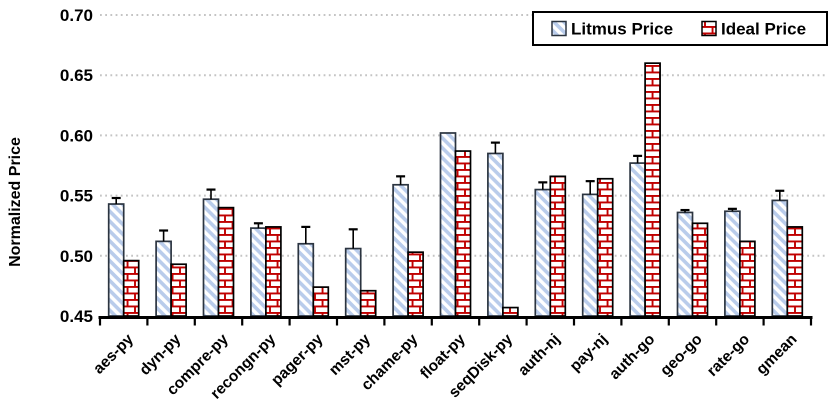  I want to click on bar-ideal-dyn-py, so click(178, 290).